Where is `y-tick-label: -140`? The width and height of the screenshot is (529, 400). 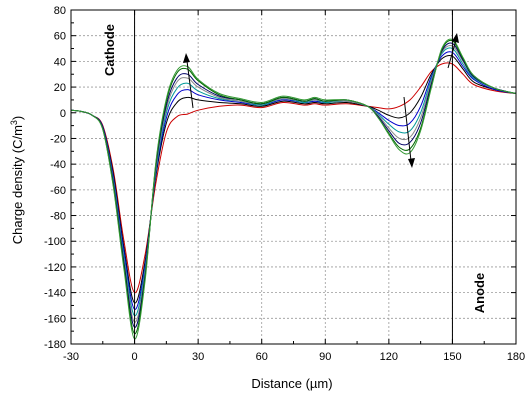 y-tick-label: -140 is located at coordinates (55, 294).